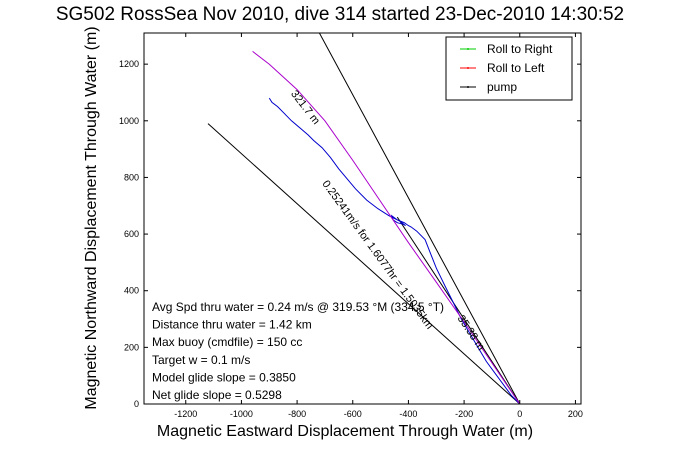 This screenshot has height=454, width=681. What do you see at coordinates (241, 414) in the screenshot?
I see `x-tick-label-2: -1000` at bounding box center [241, 414].